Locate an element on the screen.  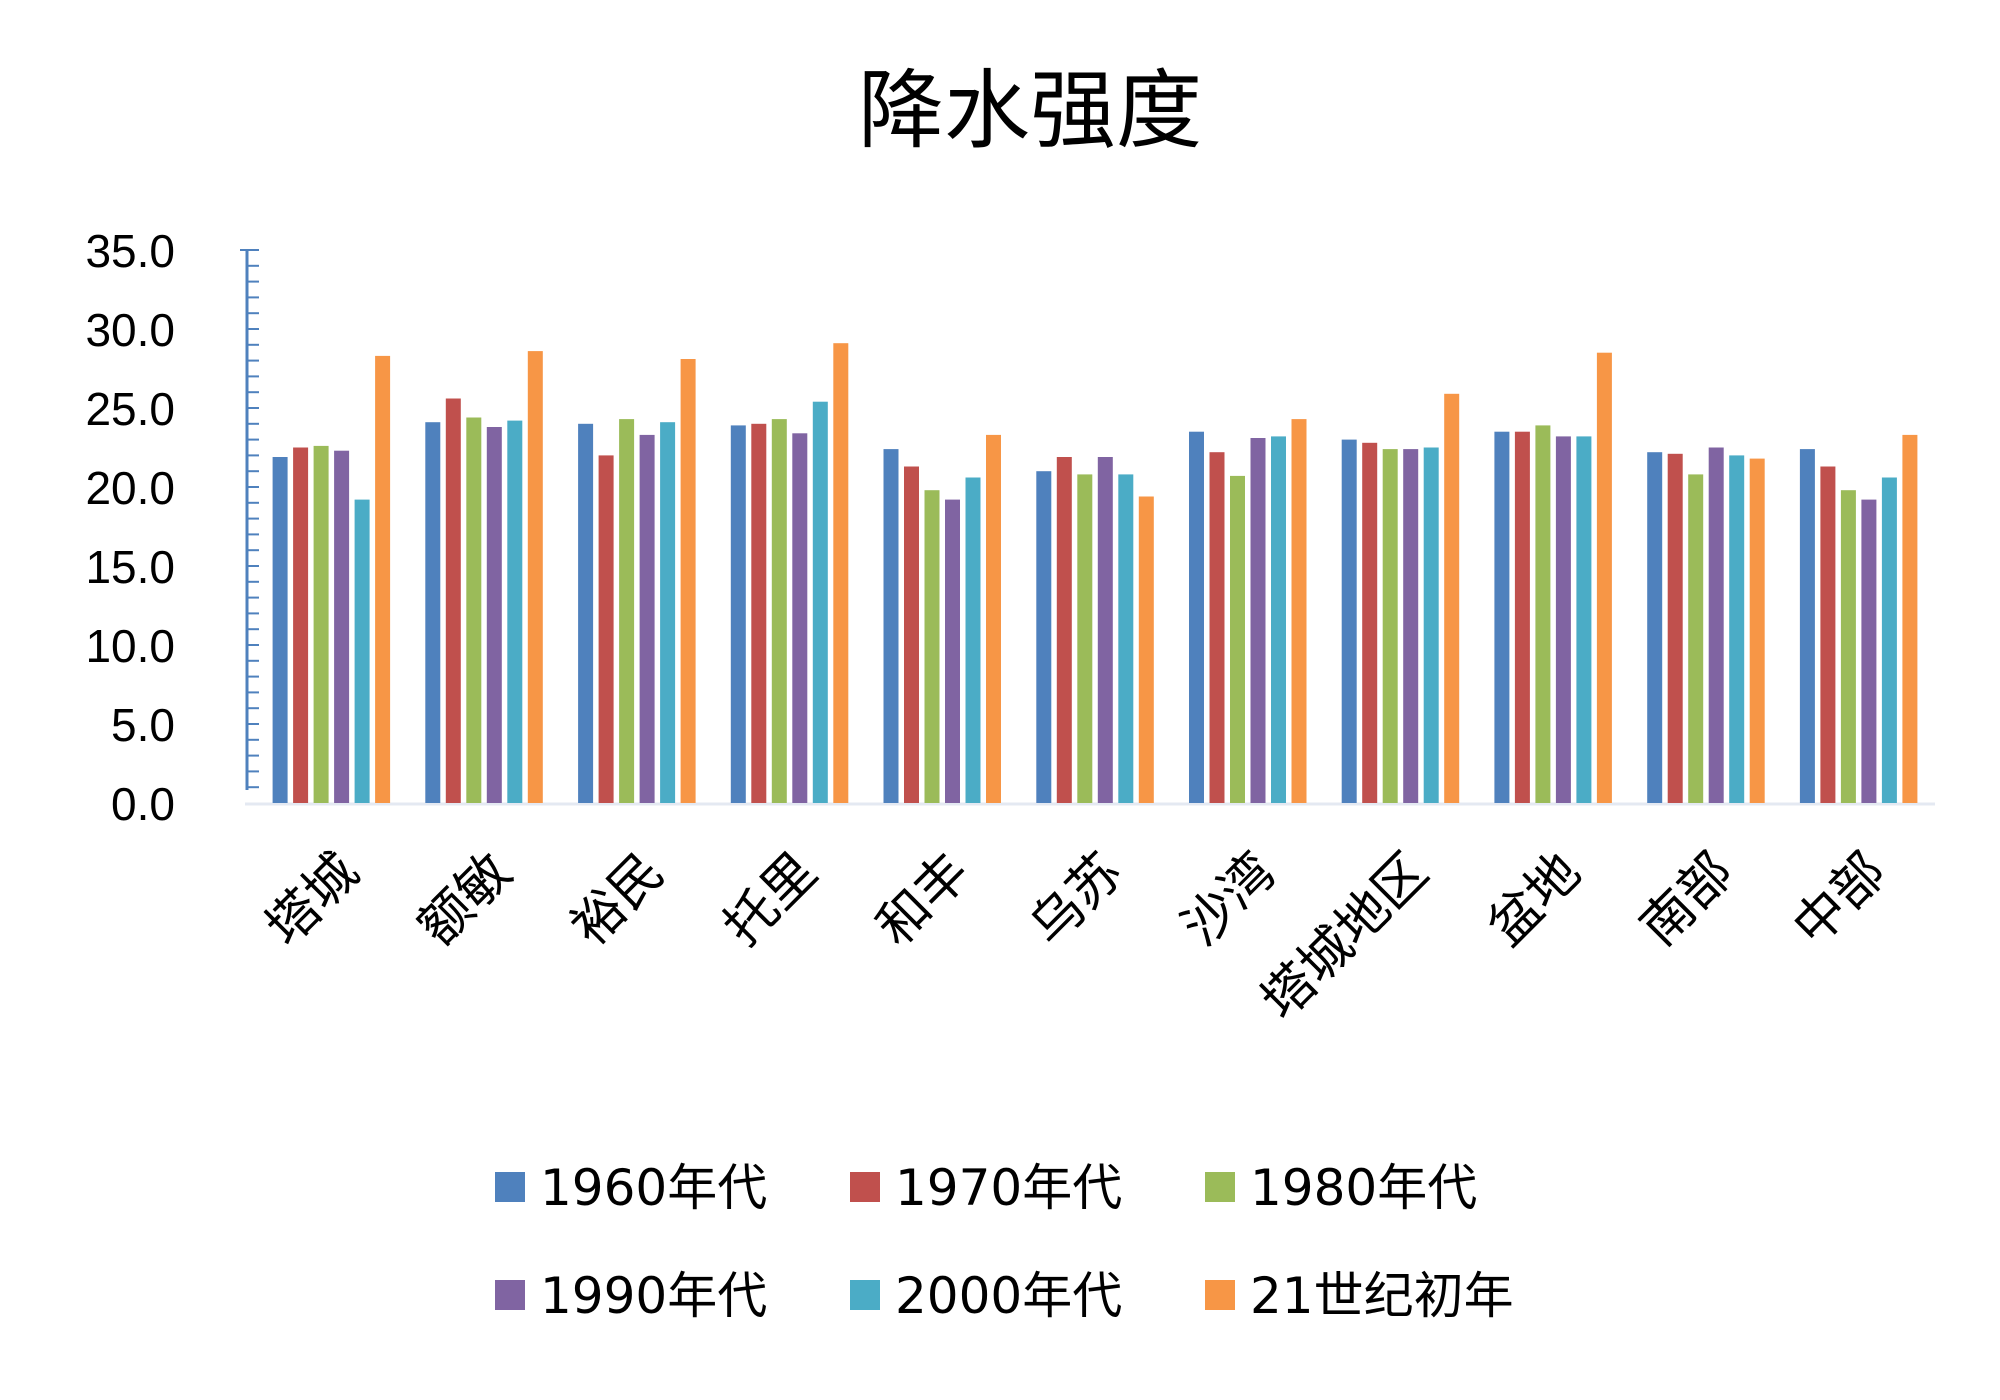
legend-label: 1980年代 is located at coordinates (1363, 1188).